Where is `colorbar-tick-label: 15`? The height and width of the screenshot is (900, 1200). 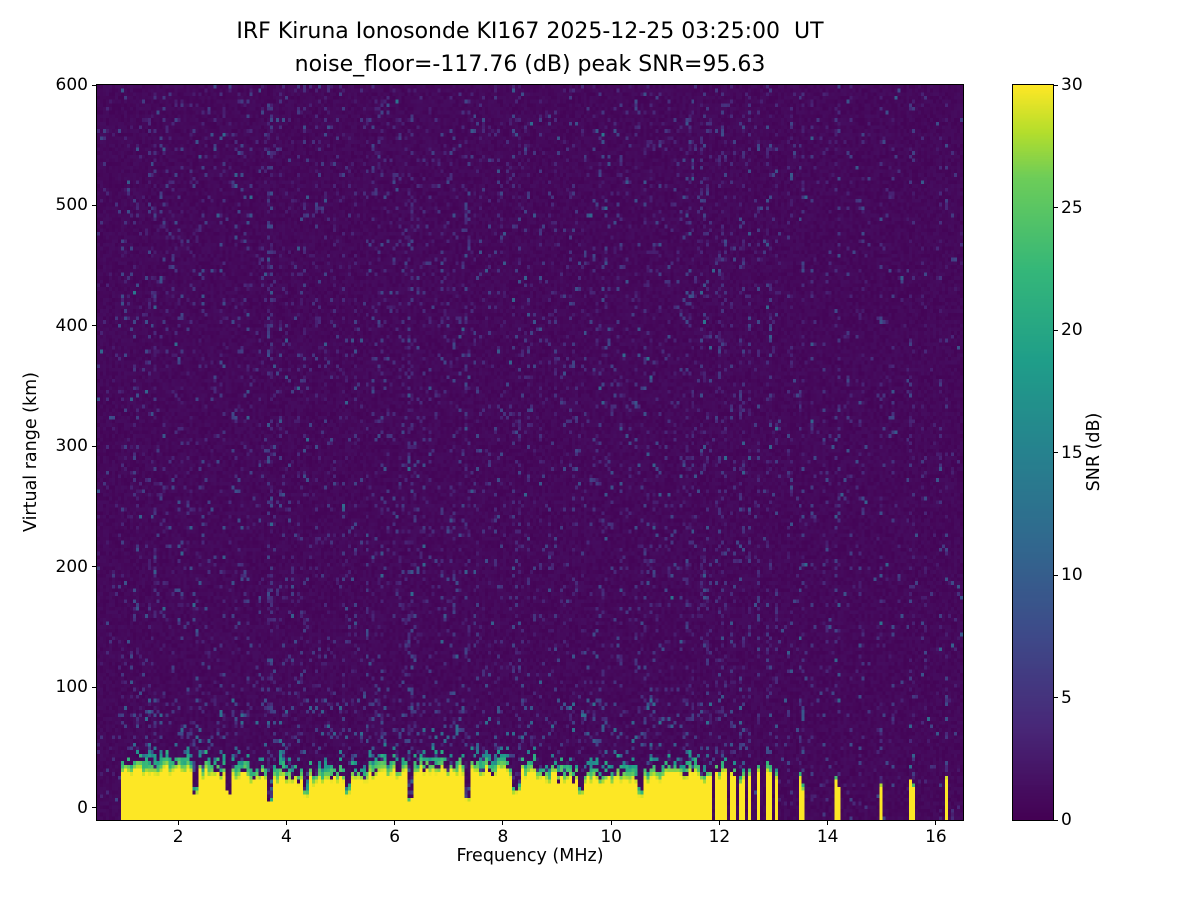 colorbar-tick-label: 15 is located at coordinates (1072, 452).